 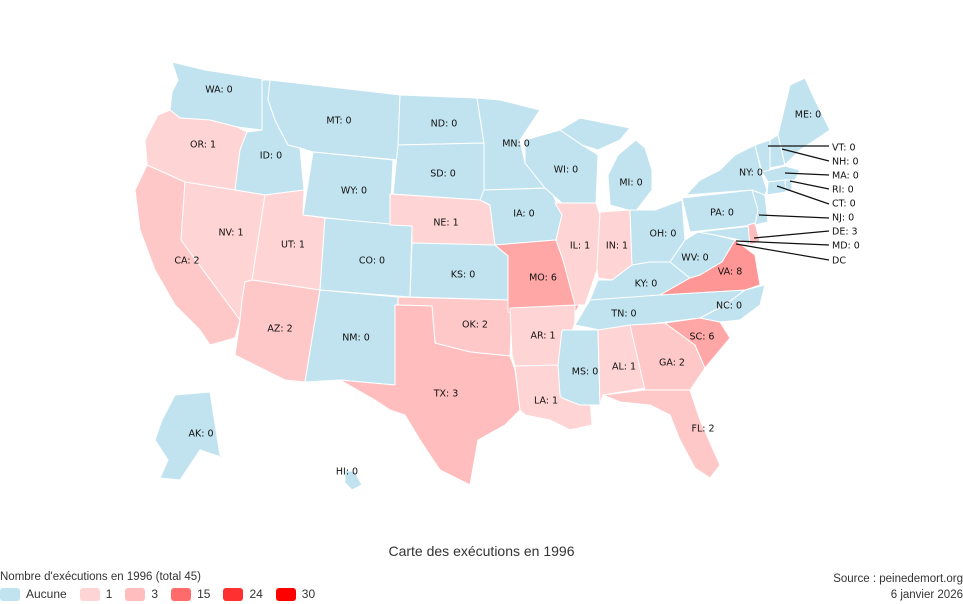 I want to click on legend-item-1: 1, so click(x=96, y=594).